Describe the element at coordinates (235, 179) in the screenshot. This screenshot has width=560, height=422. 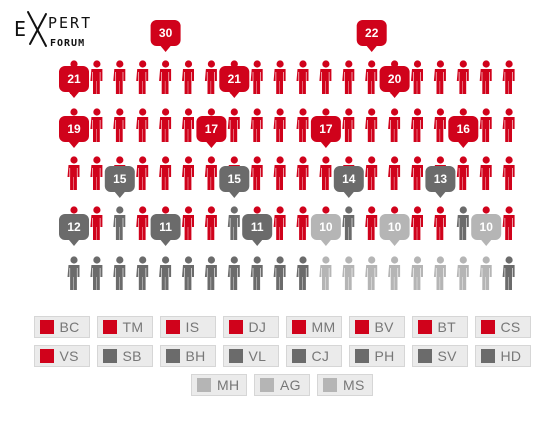
I see `data-label-text: 15` at that location.